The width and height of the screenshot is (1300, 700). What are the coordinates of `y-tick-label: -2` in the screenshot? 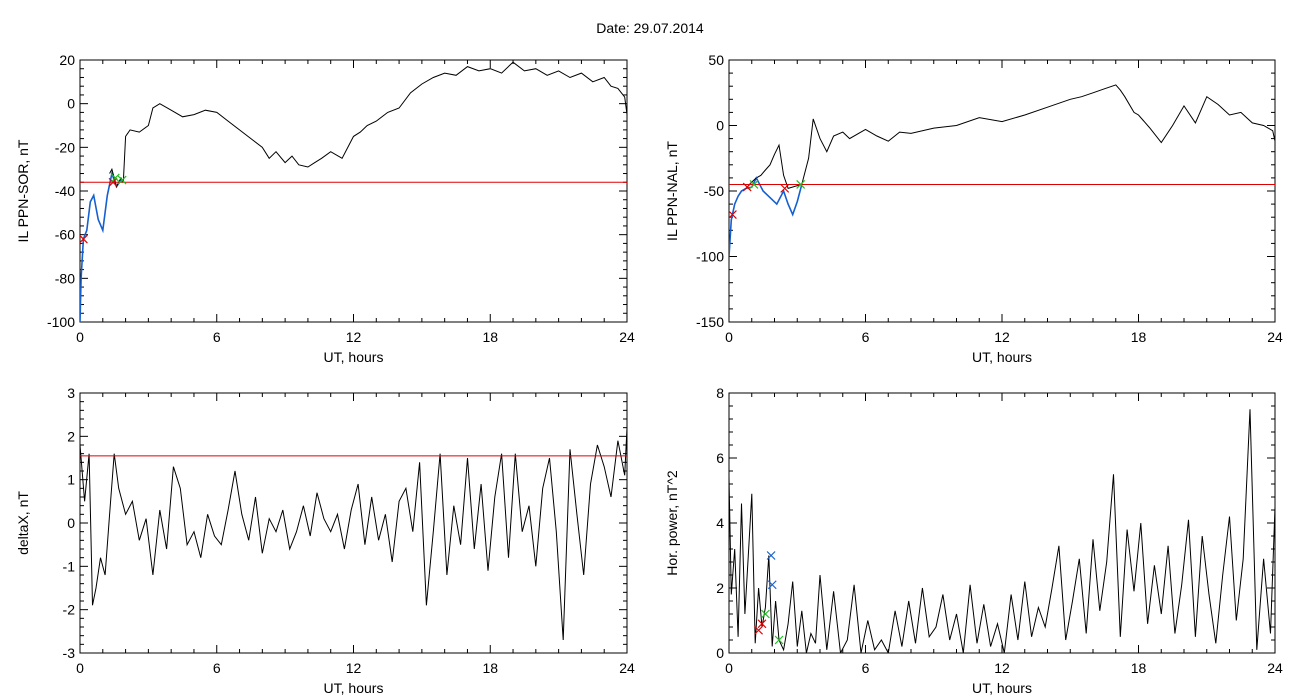 It's located at (69, 610).